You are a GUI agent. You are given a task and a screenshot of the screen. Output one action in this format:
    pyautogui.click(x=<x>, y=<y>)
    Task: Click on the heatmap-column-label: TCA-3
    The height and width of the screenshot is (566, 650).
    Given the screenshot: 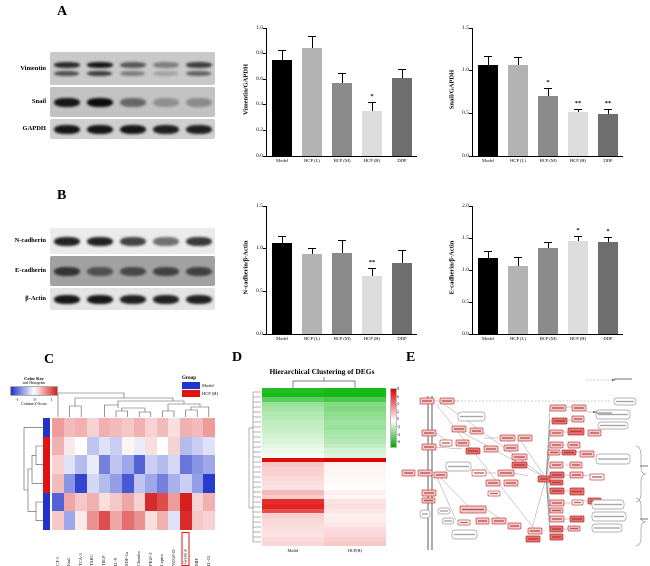 What is the action you would take?
    pyautogui.click(x=80, y=559)
    